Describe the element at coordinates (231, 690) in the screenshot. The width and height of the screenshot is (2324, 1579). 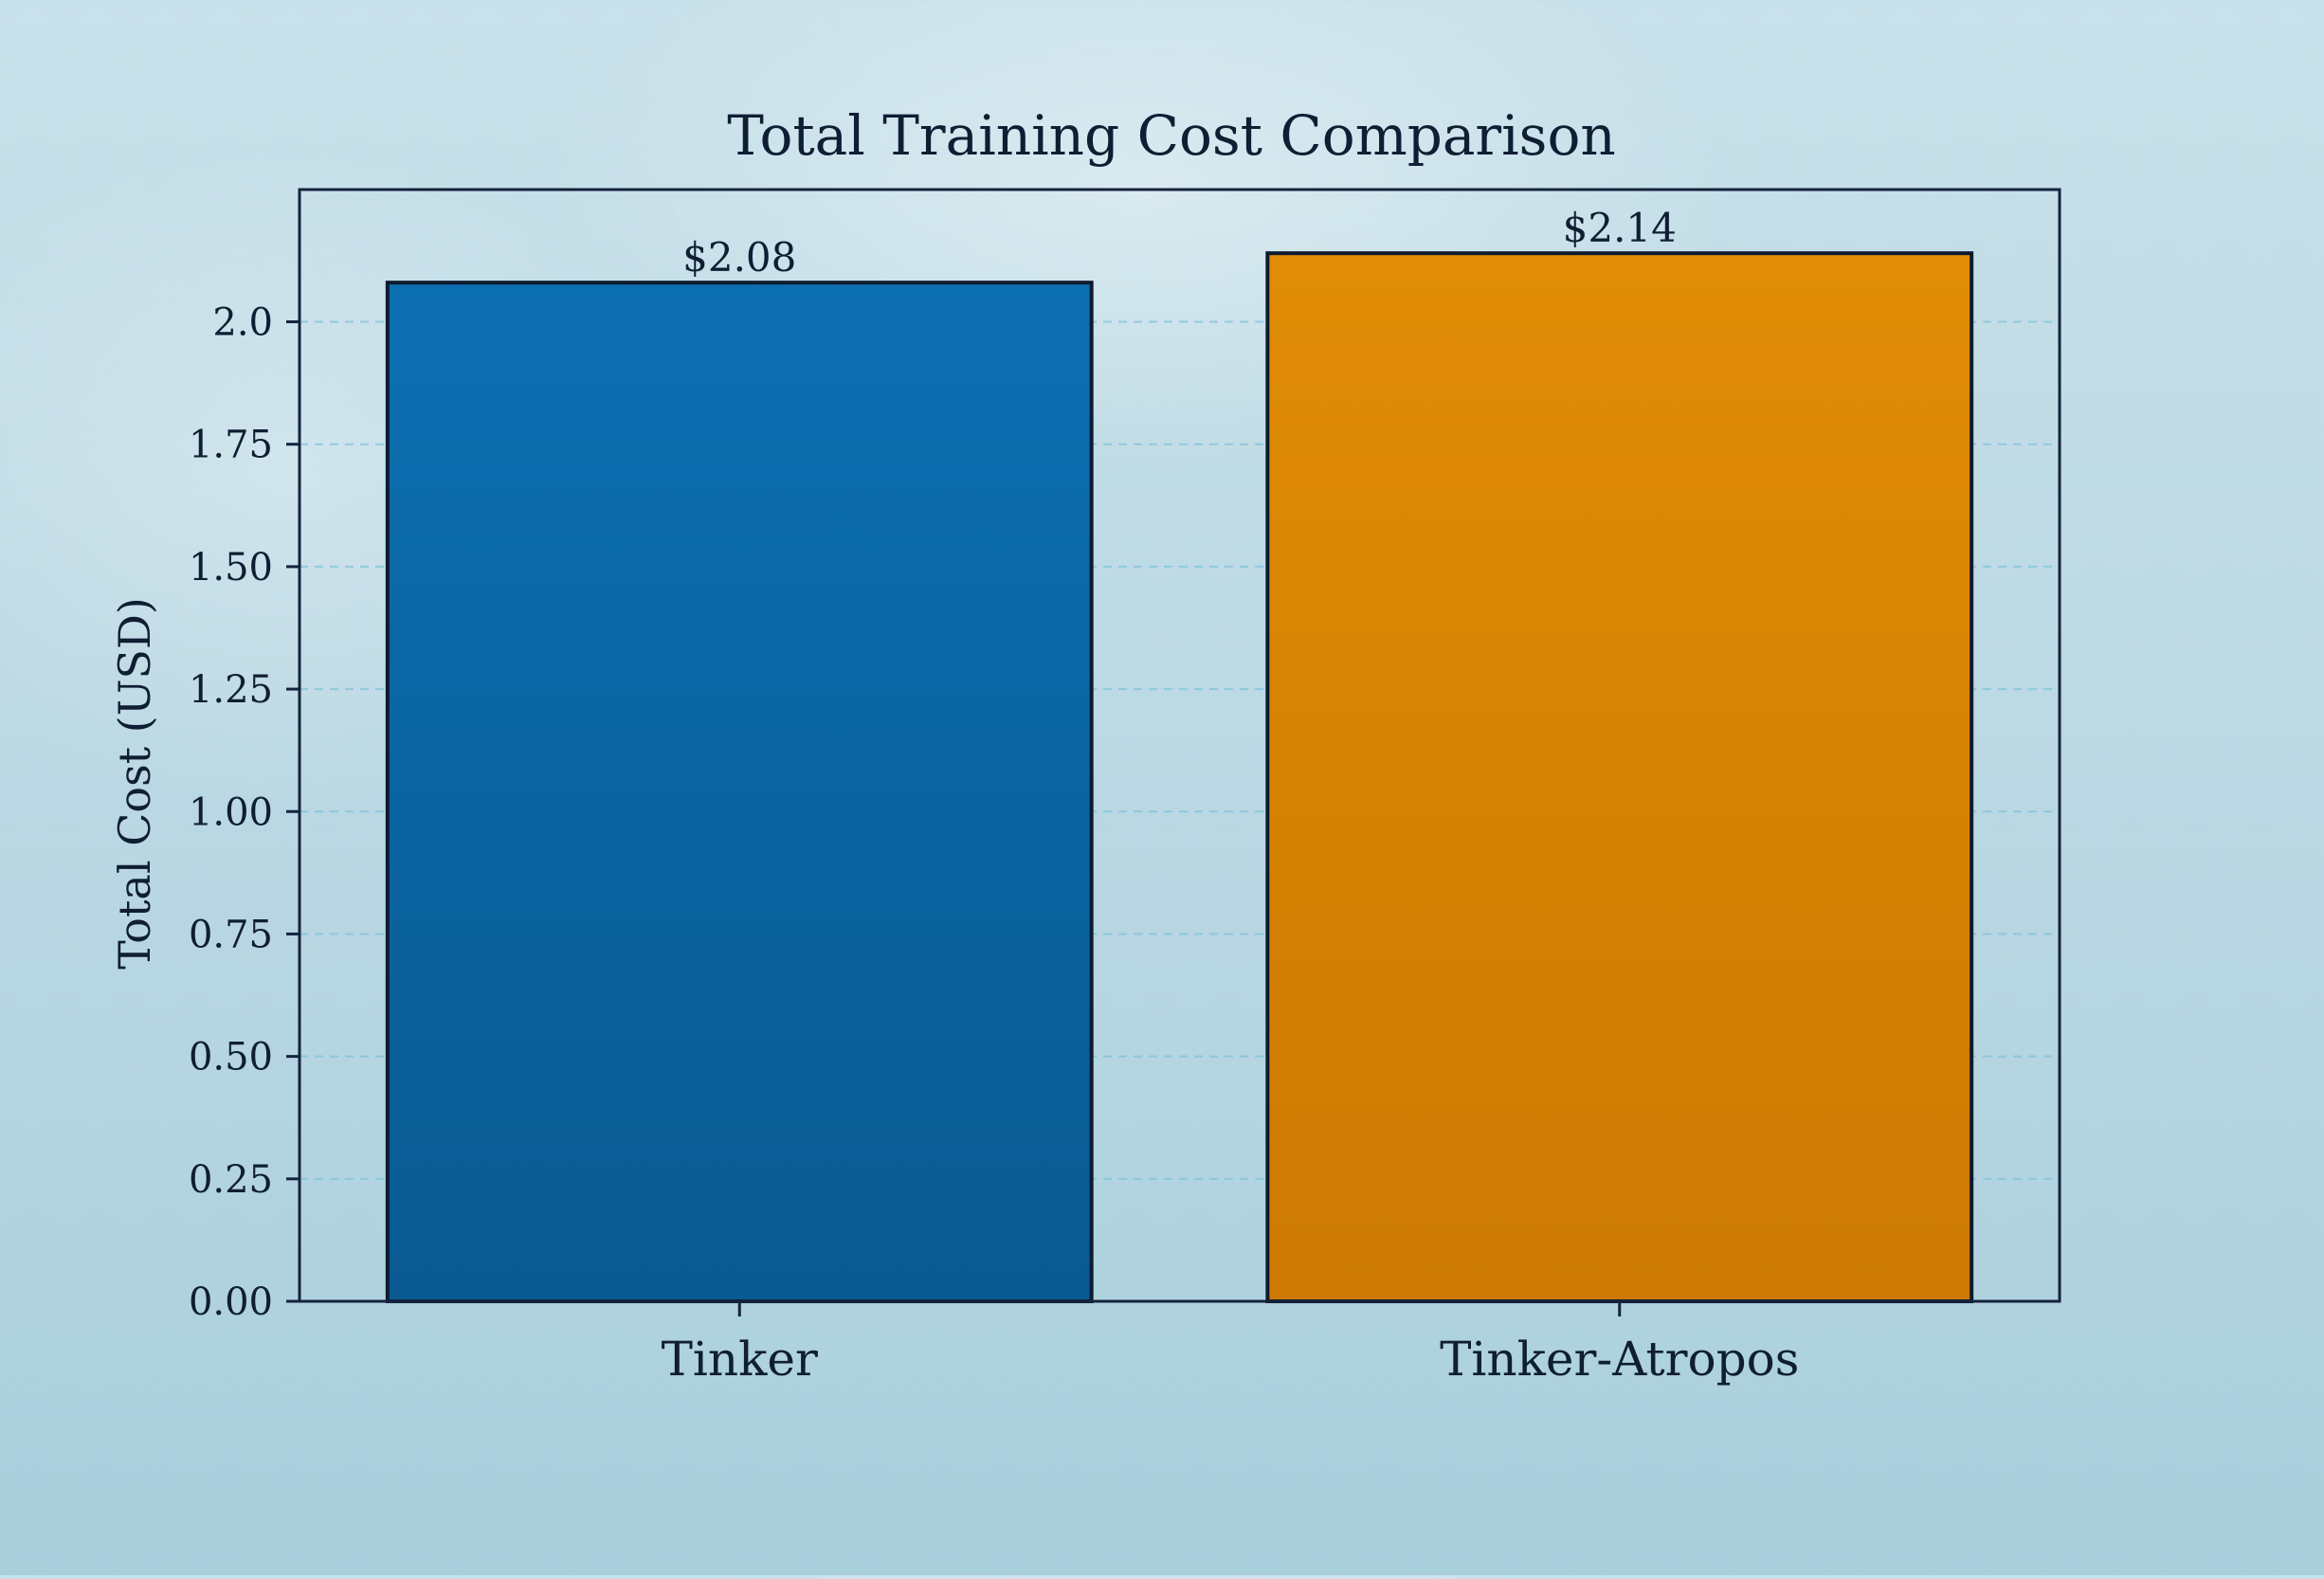
I see `y-tick-label: 1.25` at that location.